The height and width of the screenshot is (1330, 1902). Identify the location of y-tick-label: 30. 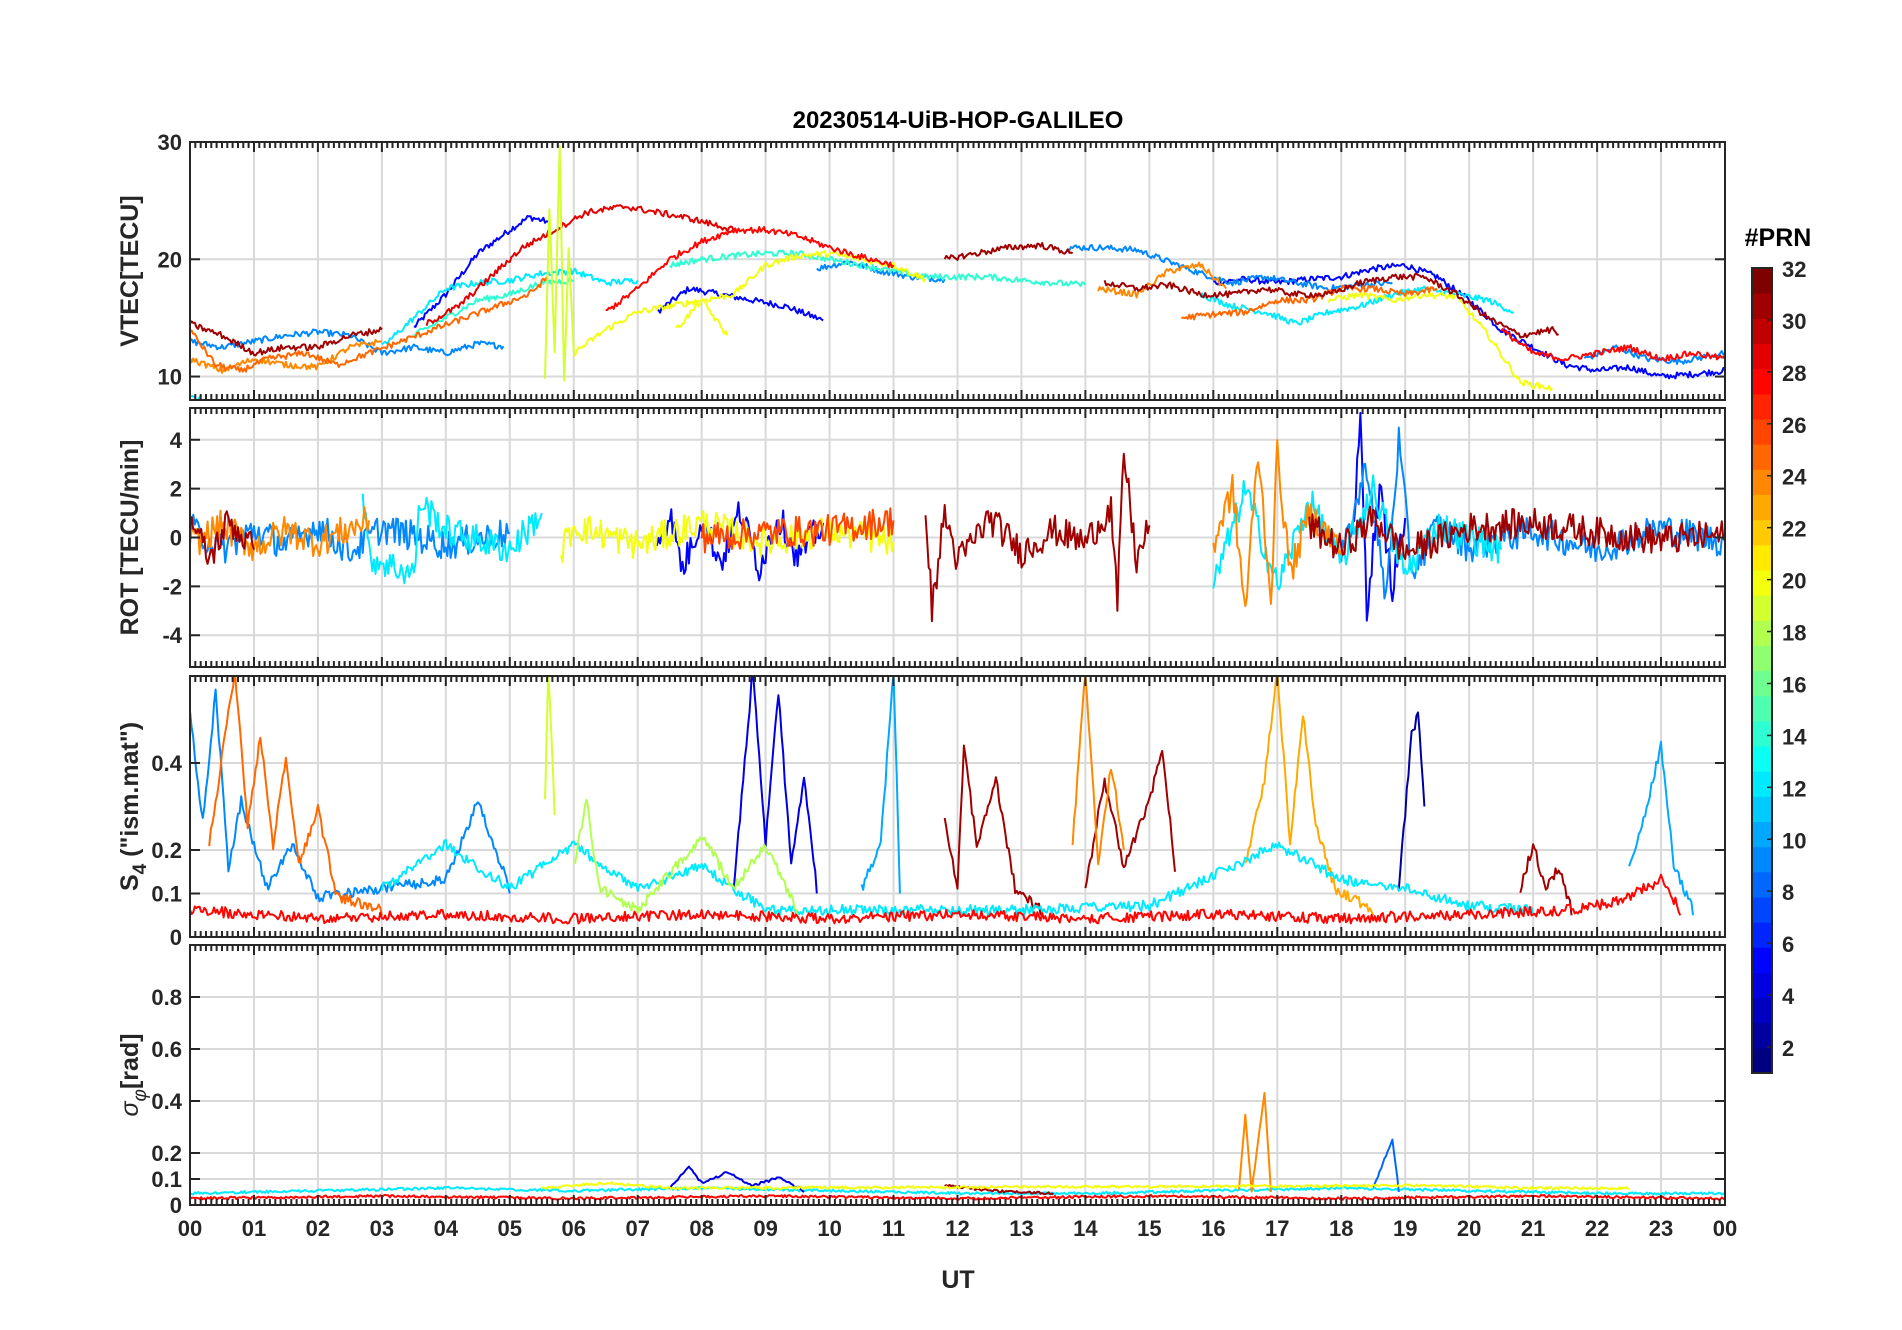
(170, 142).